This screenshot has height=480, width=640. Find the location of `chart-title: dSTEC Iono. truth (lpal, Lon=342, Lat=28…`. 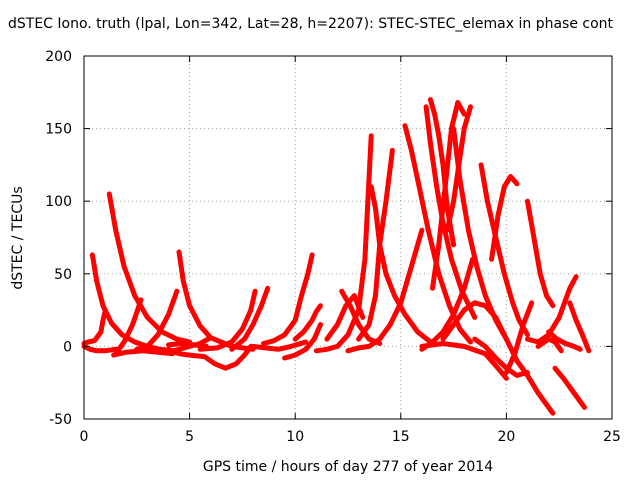

chart-title: dSTEC Iono. truth (lpal, Lon=342, Lat=28… is located at coordinates (311, 24).